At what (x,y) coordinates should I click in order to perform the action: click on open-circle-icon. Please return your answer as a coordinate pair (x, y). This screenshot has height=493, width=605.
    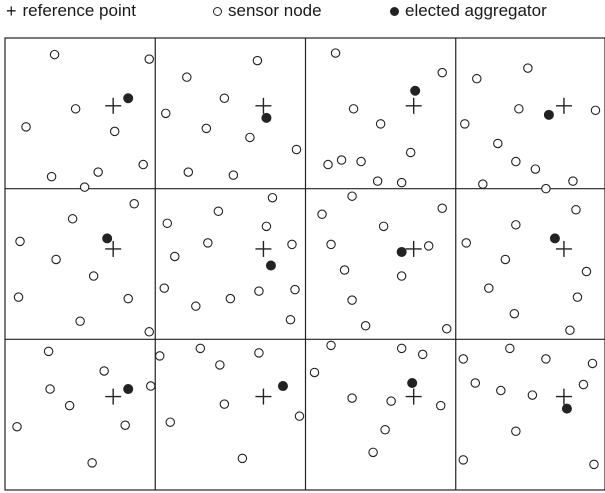
    Looking at the image, I should click on (217, 11).